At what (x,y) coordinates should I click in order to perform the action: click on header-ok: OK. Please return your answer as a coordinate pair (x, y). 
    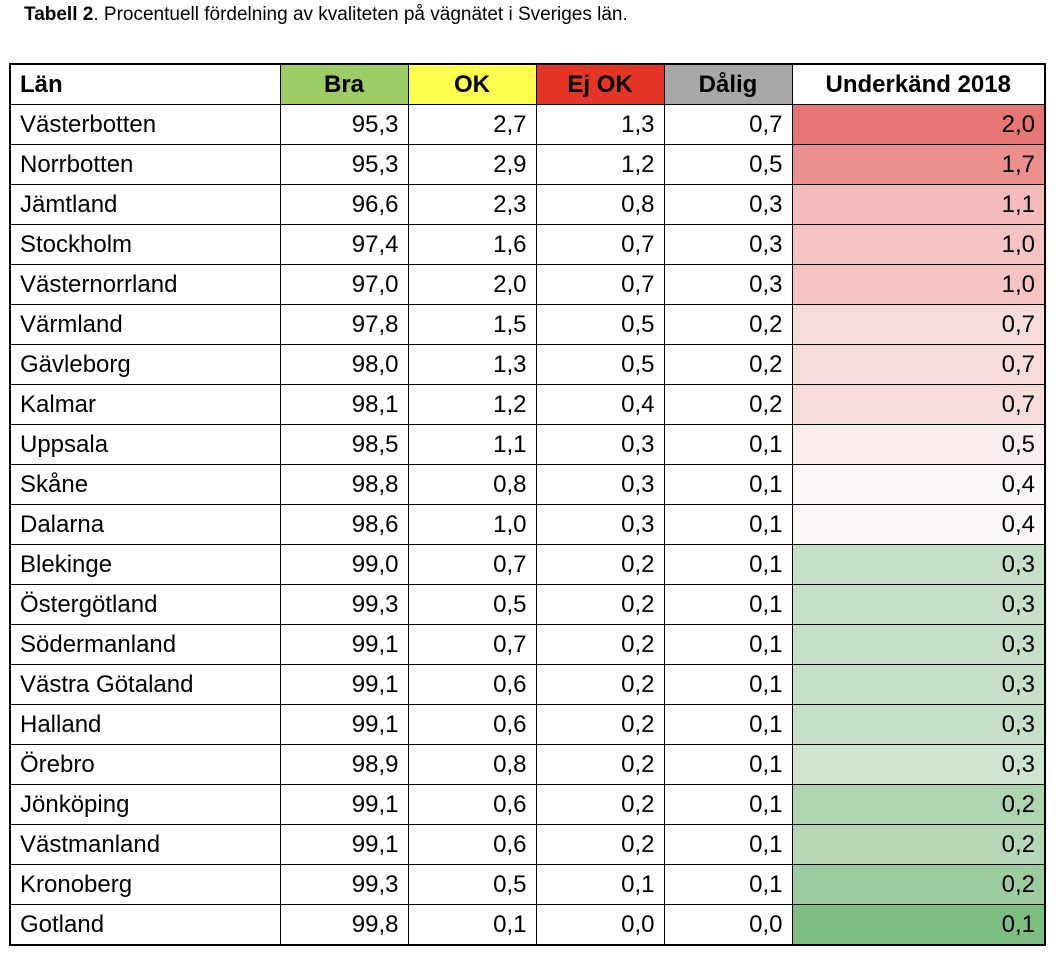
    Looking at the image, I should click on (472, 84).